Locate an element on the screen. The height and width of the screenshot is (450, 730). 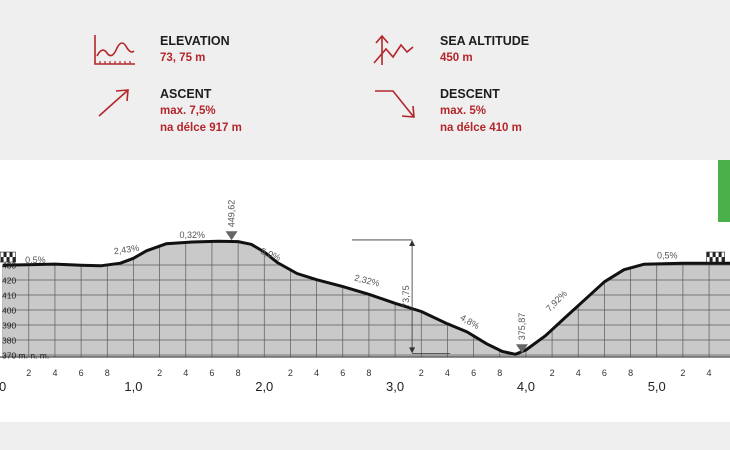
max-marker-label: 449,62 is located at coordinates (232, 214).